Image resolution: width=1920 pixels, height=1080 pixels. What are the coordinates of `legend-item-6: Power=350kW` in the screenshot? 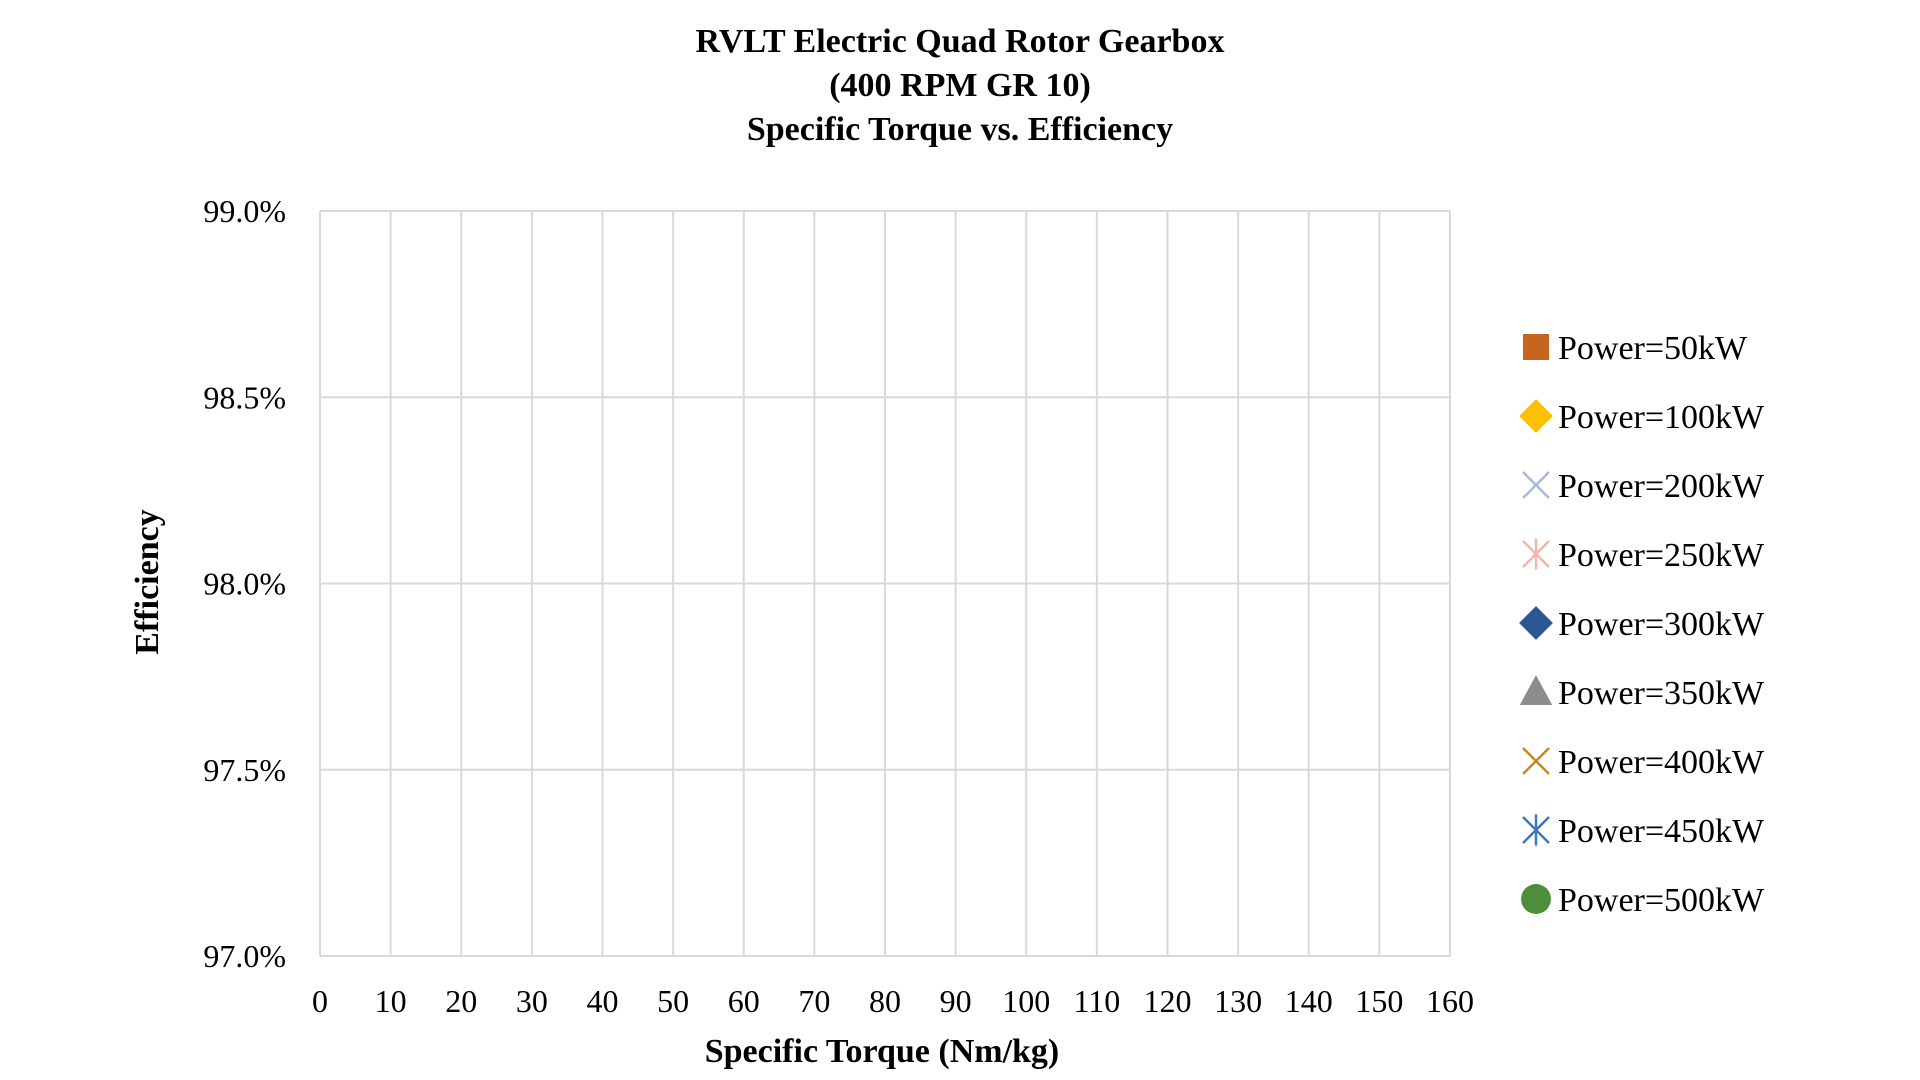 It's located at (1642, 693).